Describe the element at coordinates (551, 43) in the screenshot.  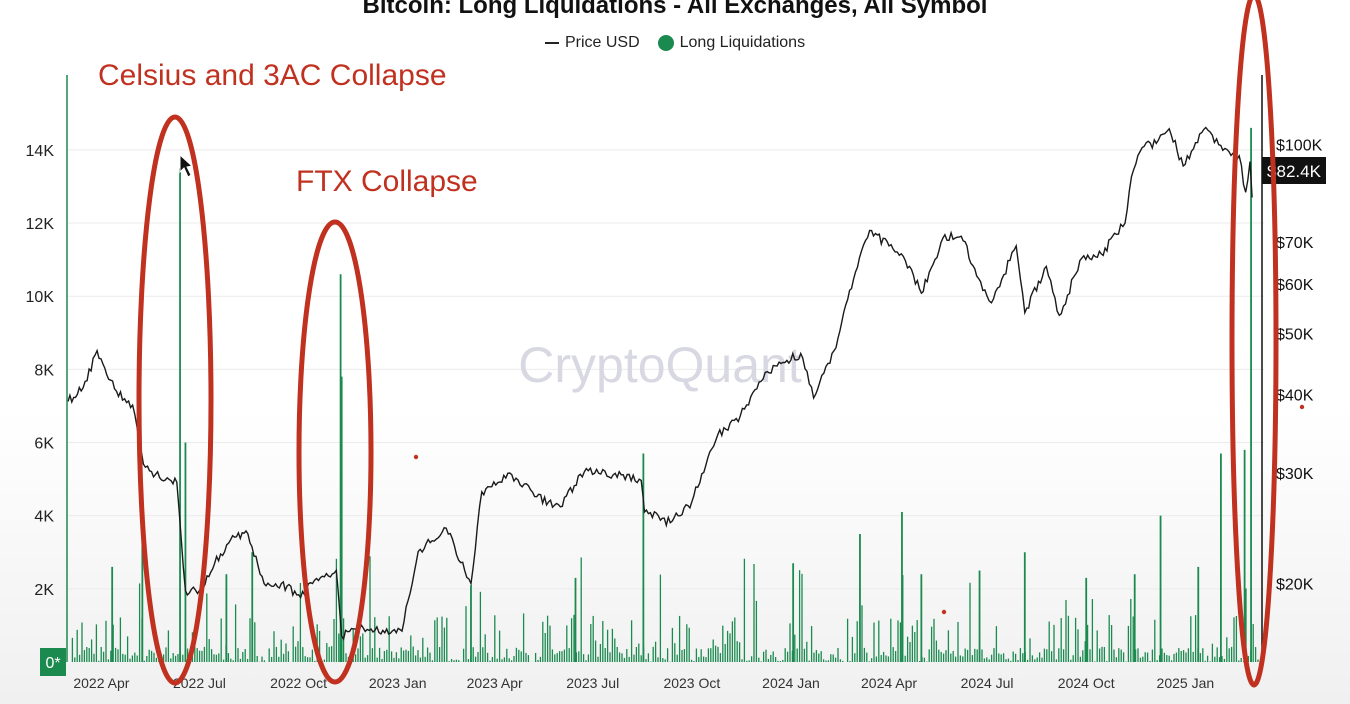
I see `legend-line-swatch` at that location.